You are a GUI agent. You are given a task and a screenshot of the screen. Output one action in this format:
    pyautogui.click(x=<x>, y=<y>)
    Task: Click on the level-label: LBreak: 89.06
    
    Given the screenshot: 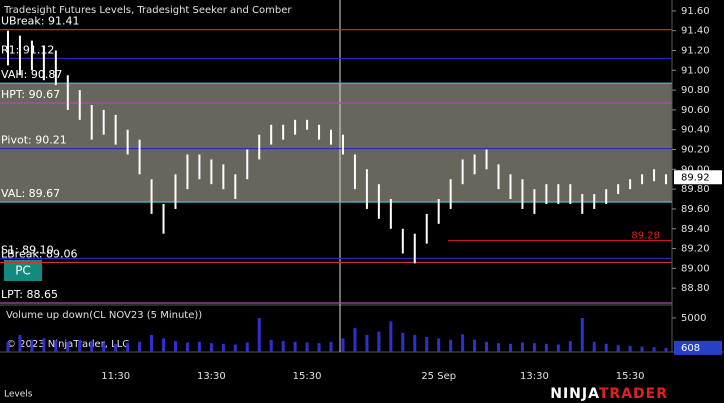 What is the action you would take?
    pyautogui.click(x=39, y=253)
    